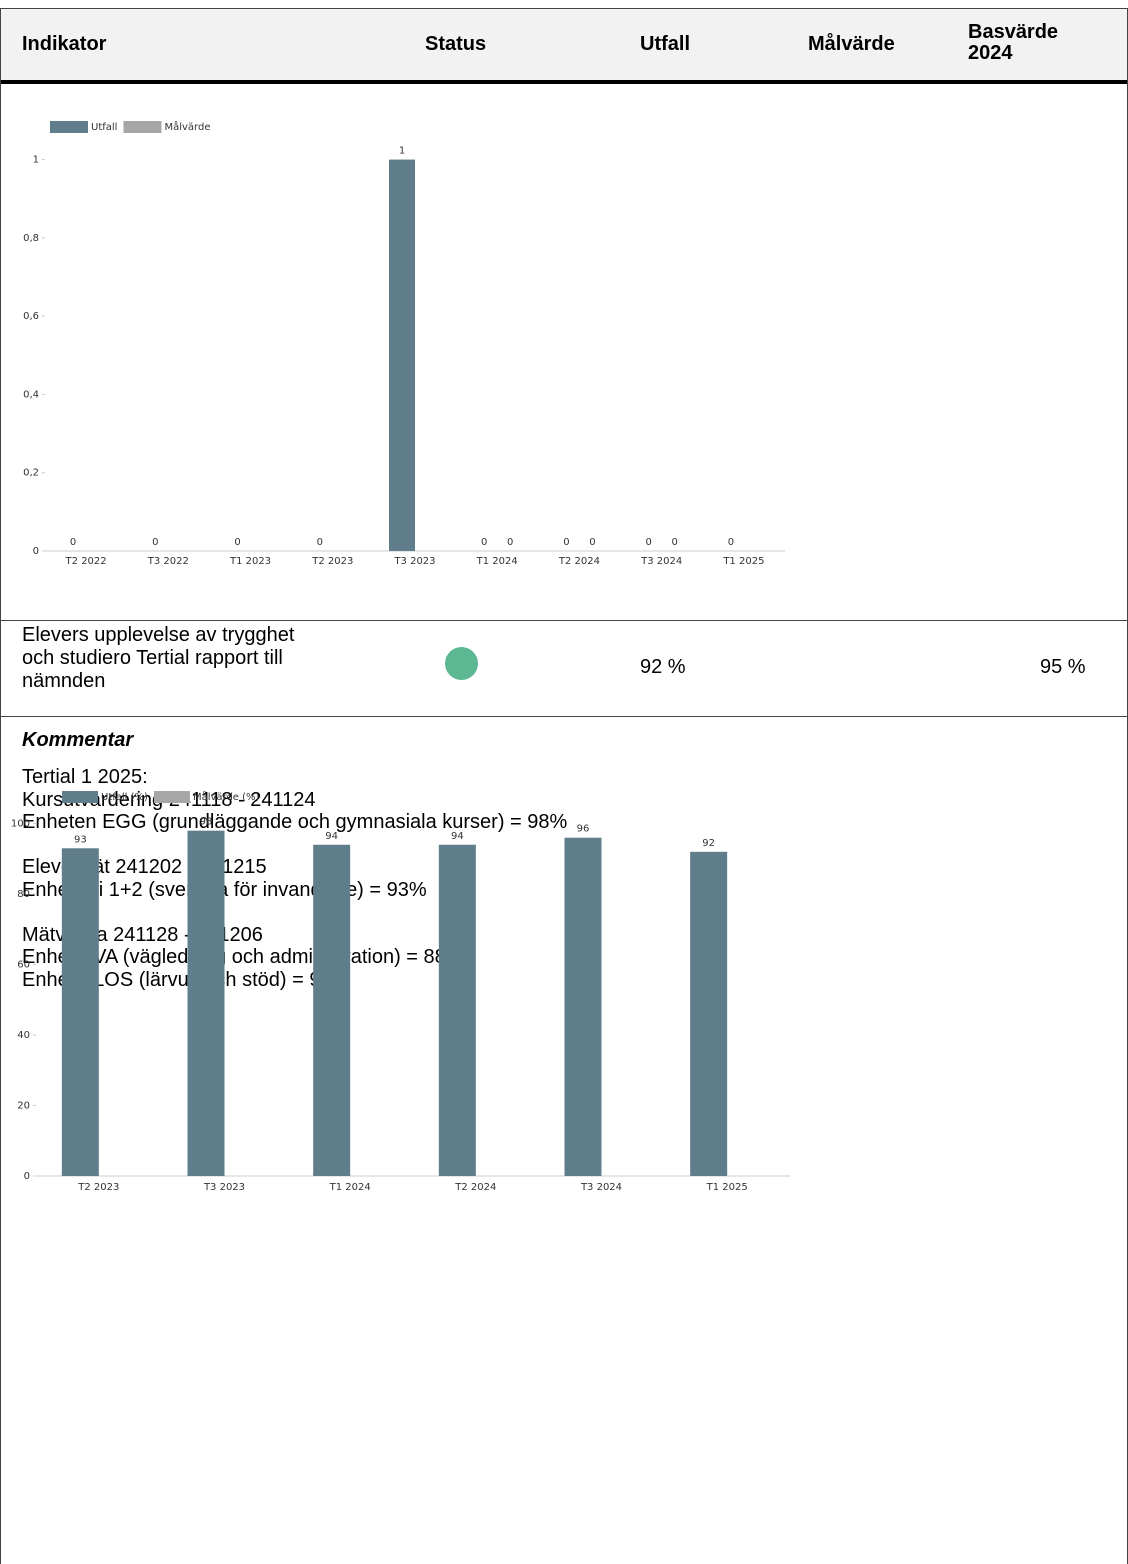 This screenshot has width=1128, height=1564. Describe the element at coordinates (583, 829) in the screenshot. I see `data-label: 96` at that location.